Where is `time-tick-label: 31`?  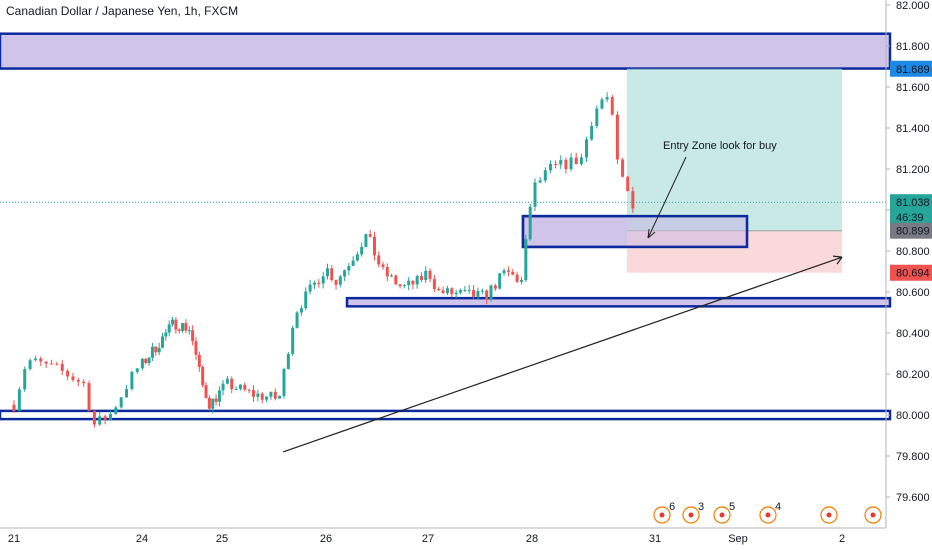
time-tick-label: 31 is located at coordinates (655, 539).